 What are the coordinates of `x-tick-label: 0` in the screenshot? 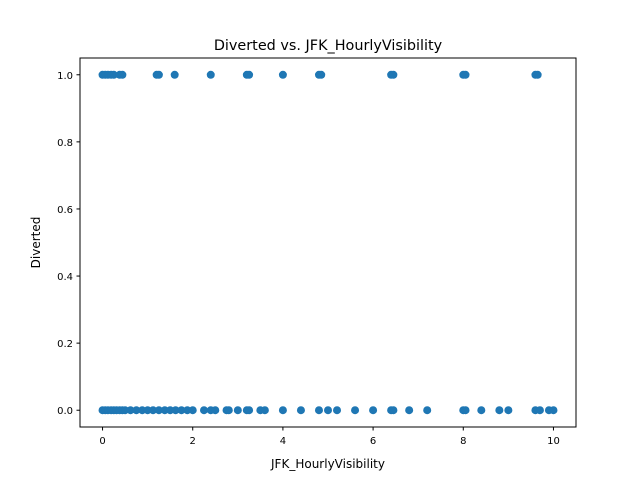 It's located at (102, 441).